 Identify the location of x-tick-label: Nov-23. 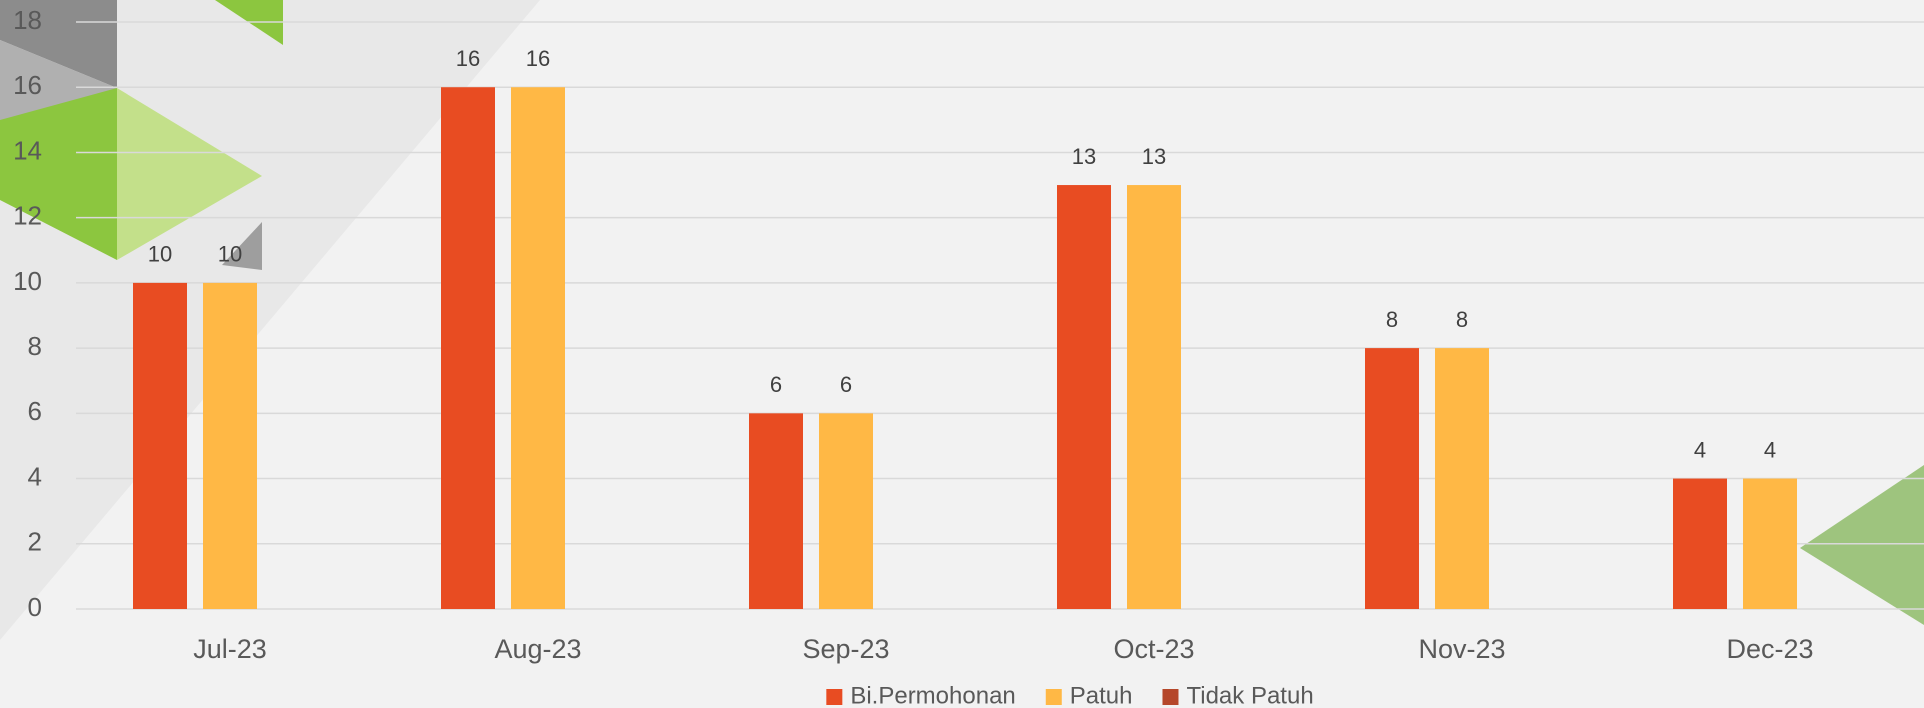
(1461, 649).